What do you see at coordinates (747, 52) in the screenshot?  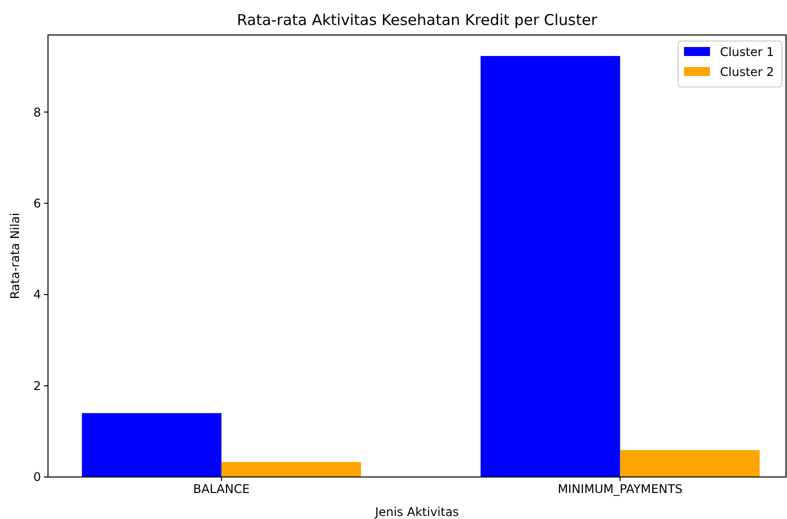 I see `legend-label: Cluster 1` at bounding box center [747, 52].